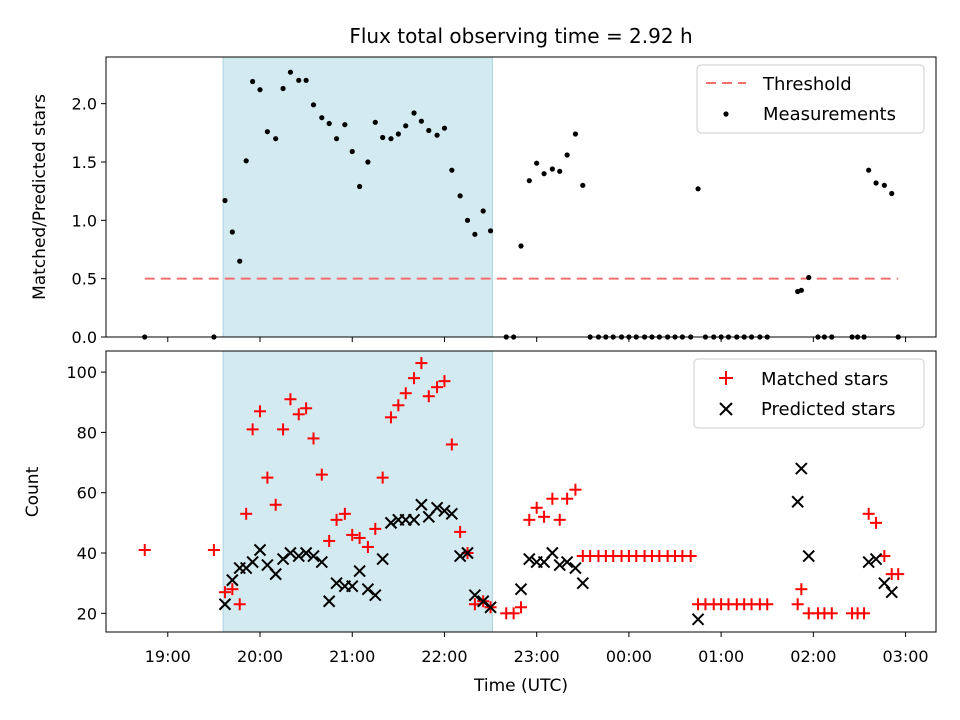  Describe the element at coordinates (726, 378) in the screenshot. I see `legend-matched-swatch` at that location.